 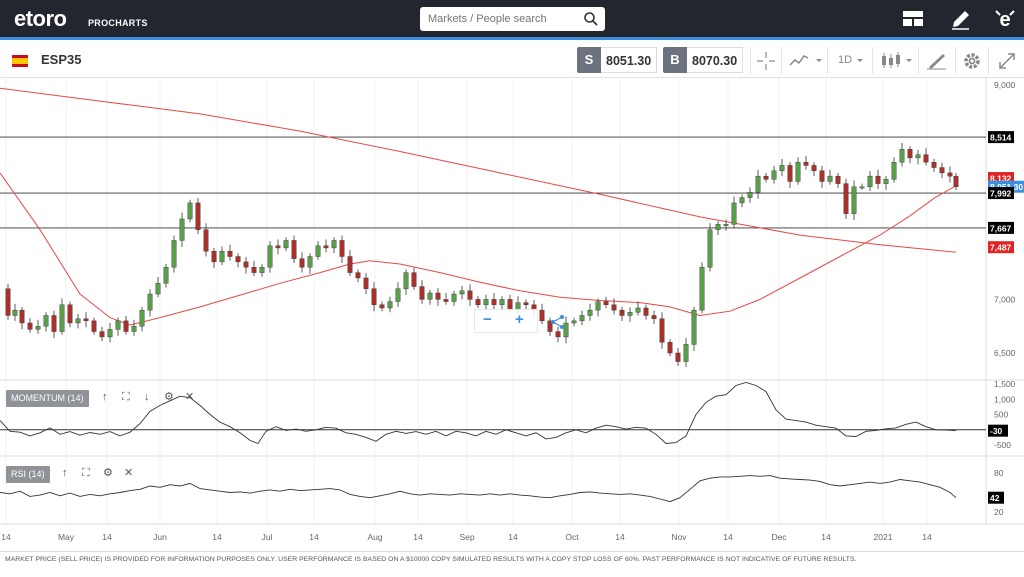 What do you see at coordinates (998, 430) in the screenshot?
I see `momentum-current-badge` at bounding box center [998, 430].